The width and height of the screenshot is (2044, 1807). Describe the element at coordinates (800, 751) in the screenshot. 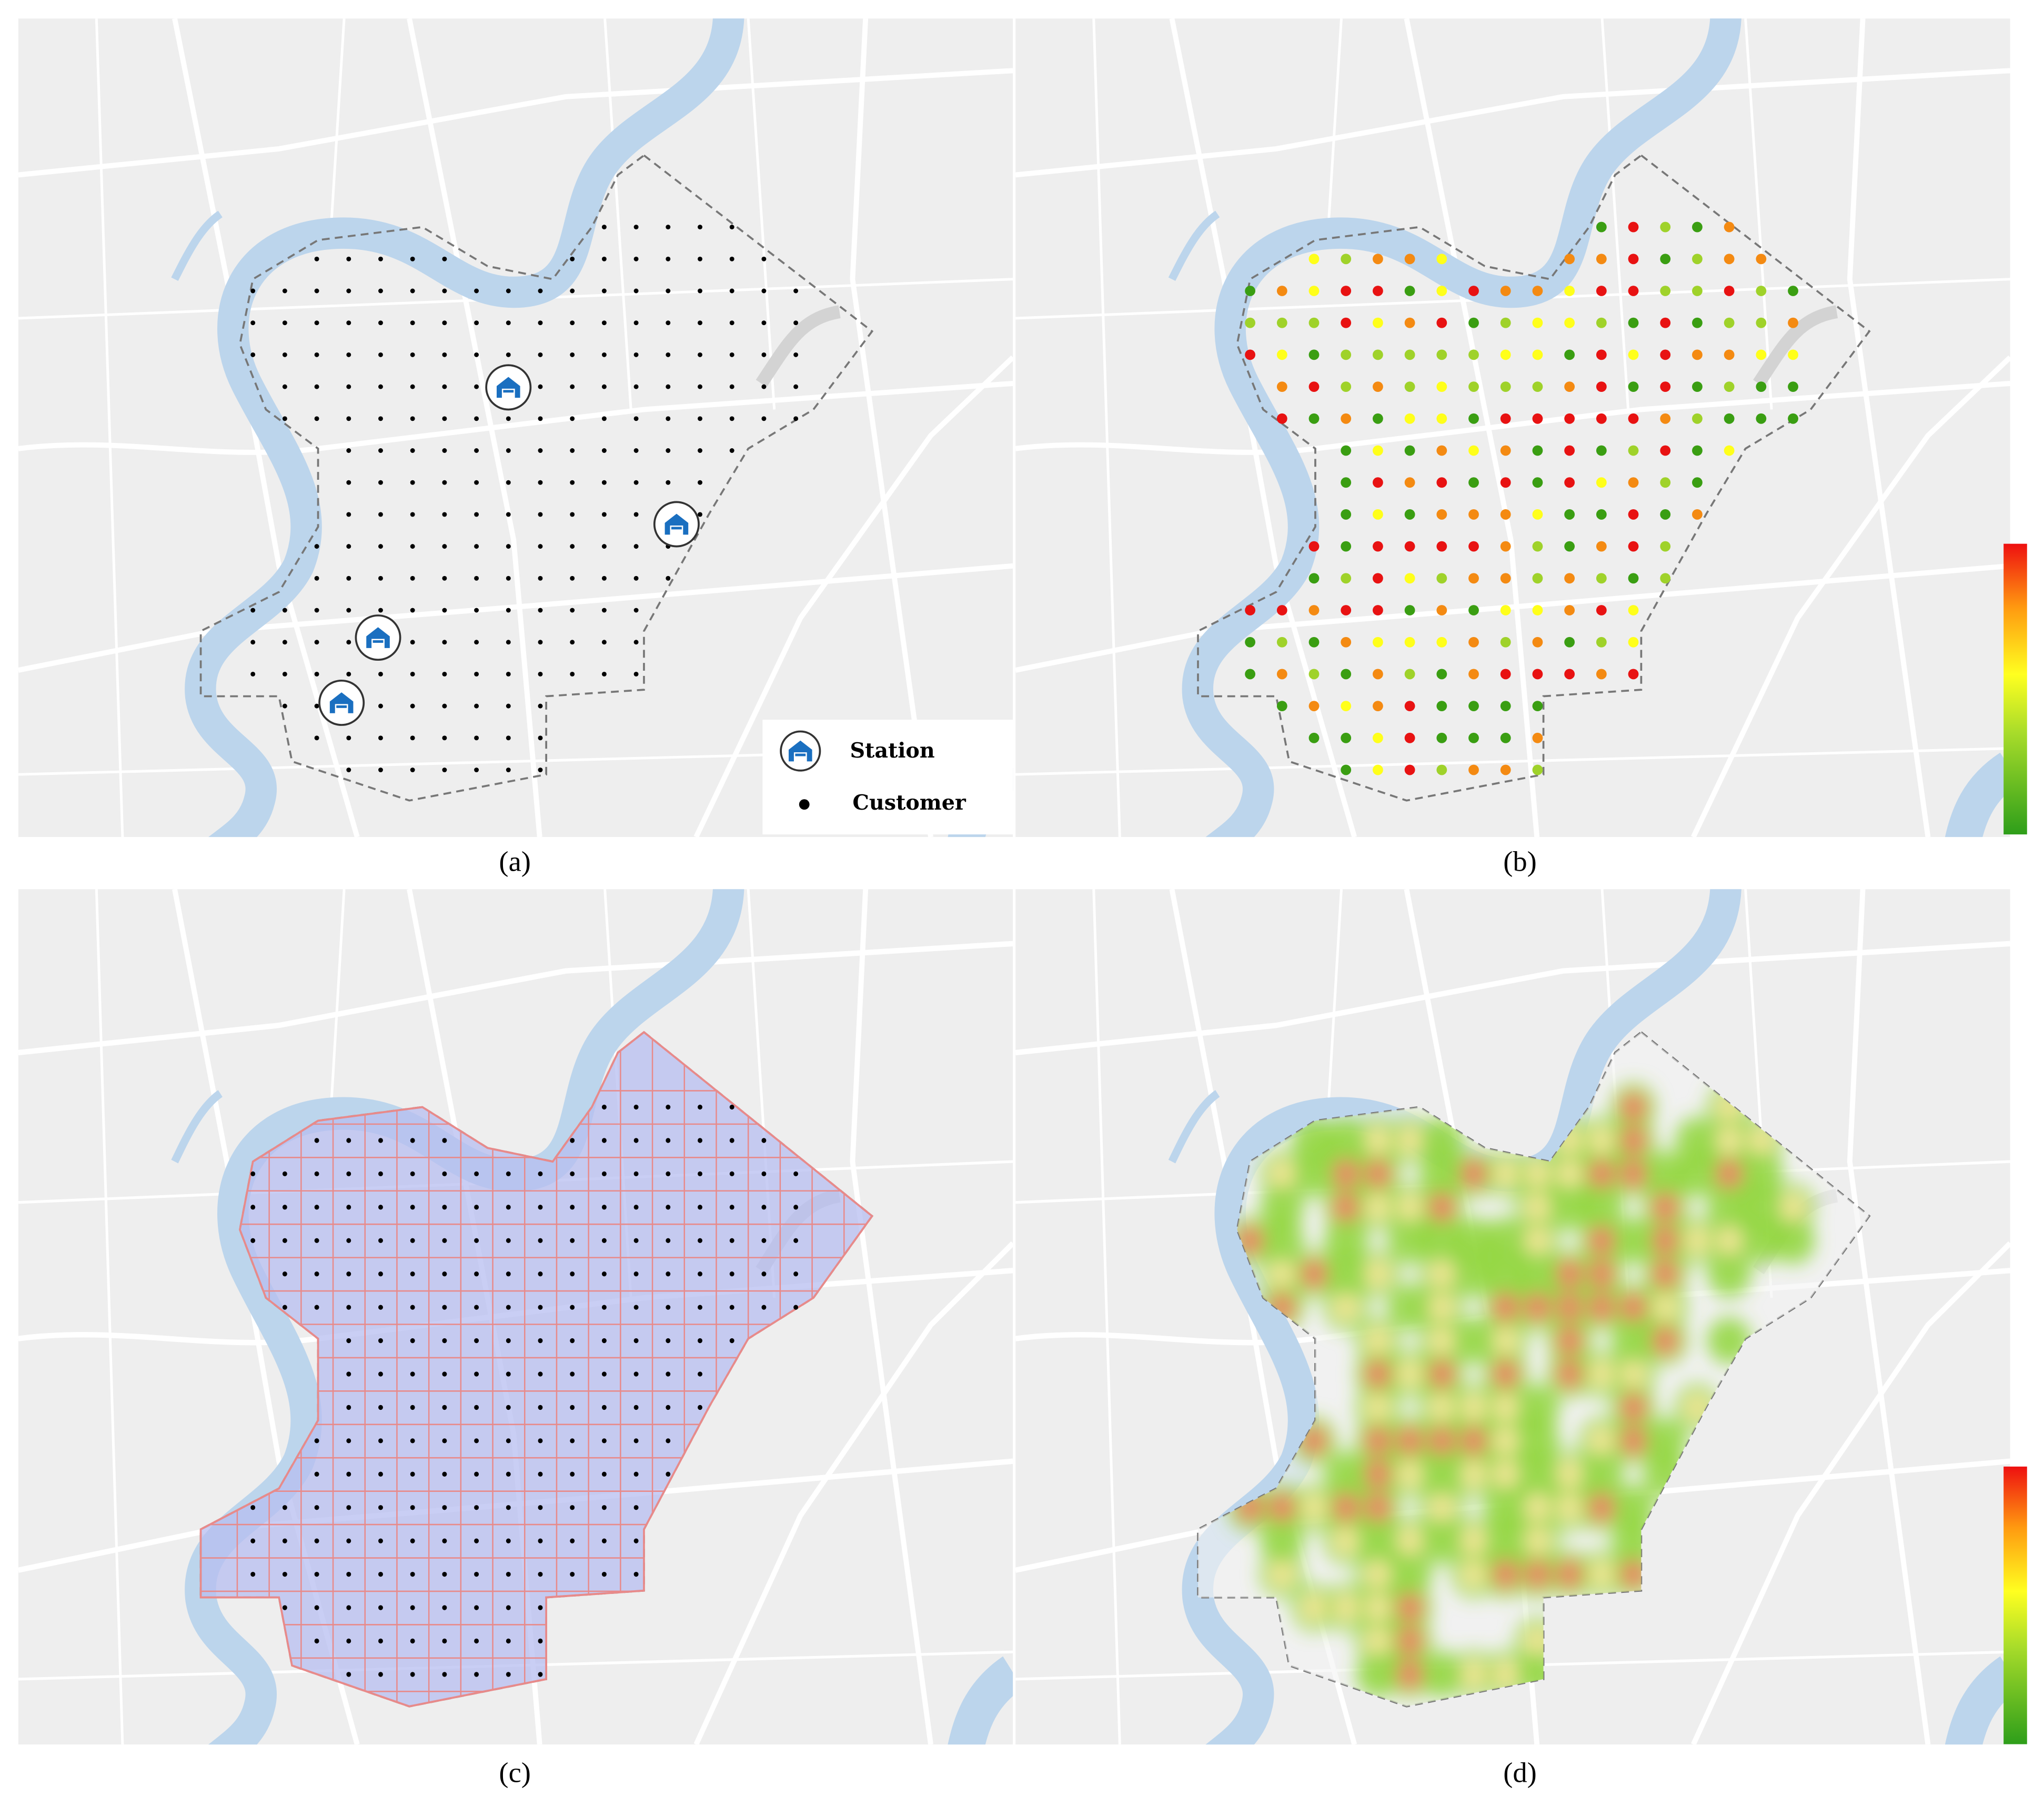

I see `station-icon` at that location.